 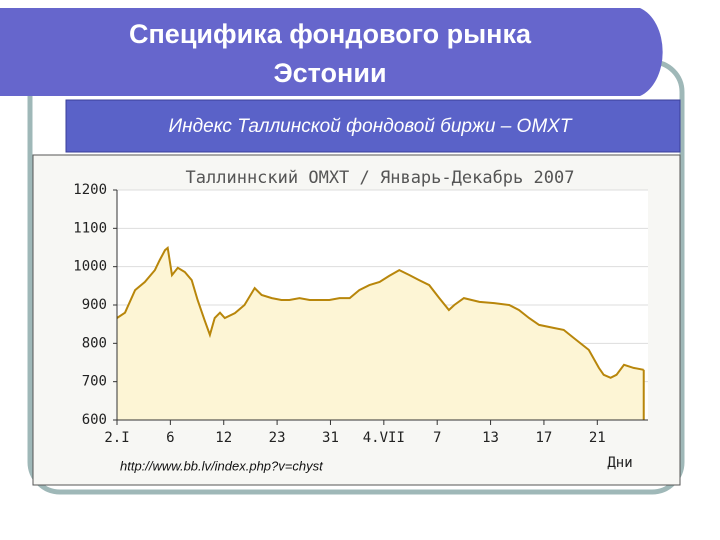 I want to click on subtitle-box, so click(x=373, y=126).